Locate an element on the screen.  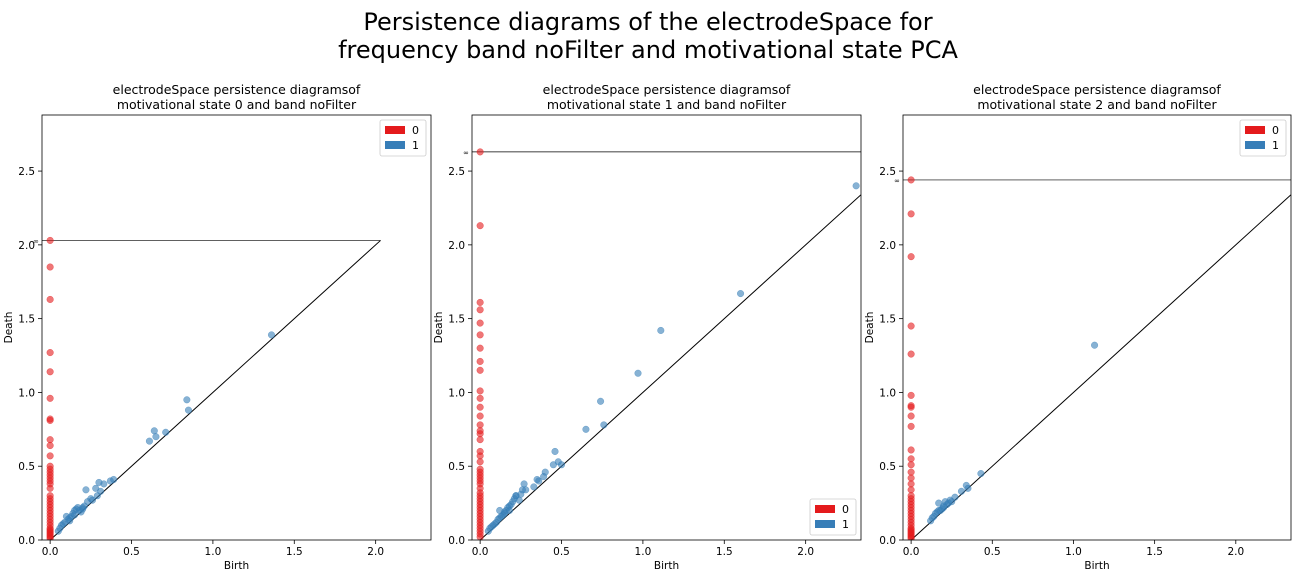
subplot-title-line2: motivational state 2 and band noFilter is located at coordinates (1097, 104).